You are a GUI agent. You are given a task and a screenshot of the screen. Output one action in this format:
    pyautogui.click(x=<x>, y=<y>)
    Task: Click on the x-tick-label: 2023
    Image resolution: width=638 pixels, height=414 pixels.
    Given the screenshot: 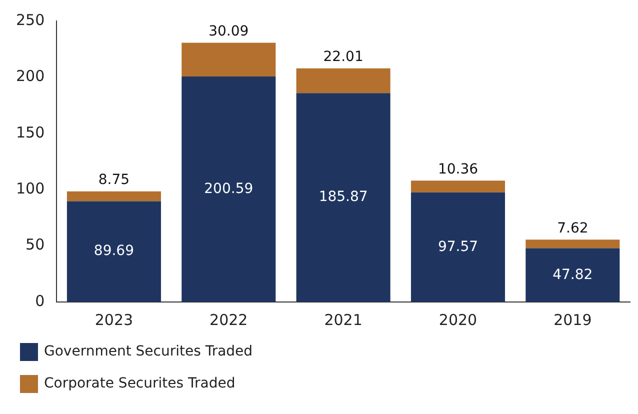 What is the action you would take?
    pyautogui.click(x=114, y=319)
    